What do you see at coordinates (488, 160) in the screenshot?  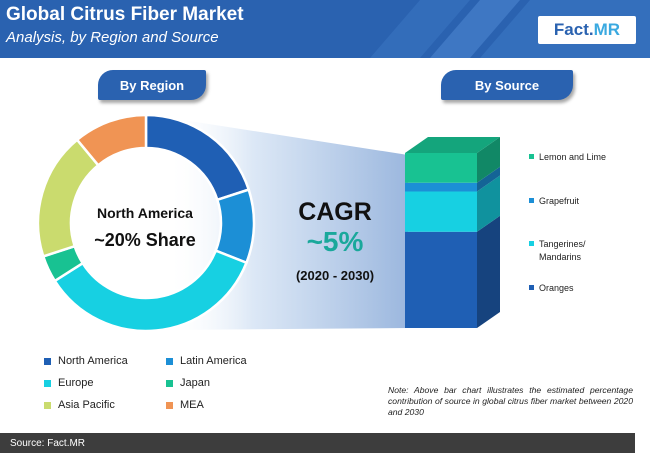 I see `bar-side-lemon-and-lime` at bounding box center [488, 160].